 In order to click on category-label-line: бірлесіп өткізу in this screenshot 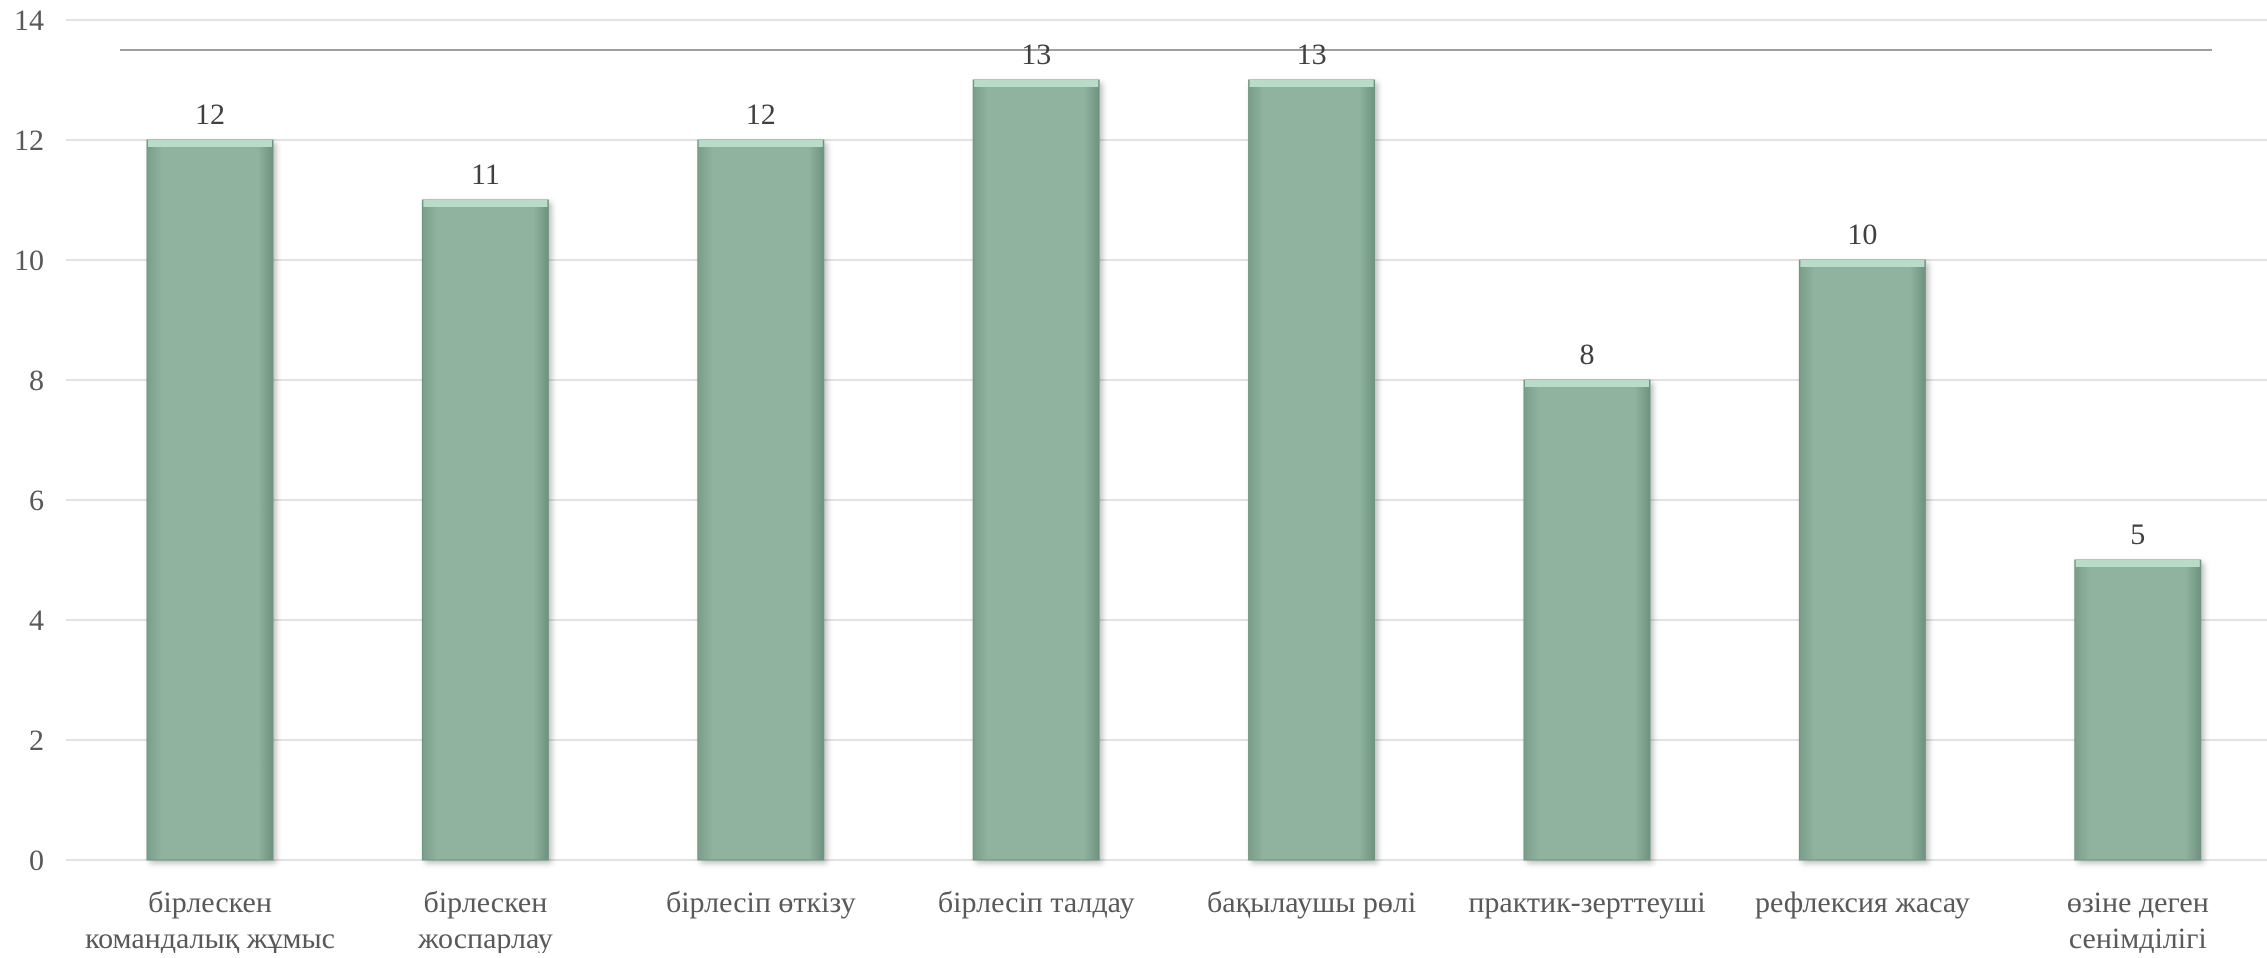, I will do `click(761, 902)`.